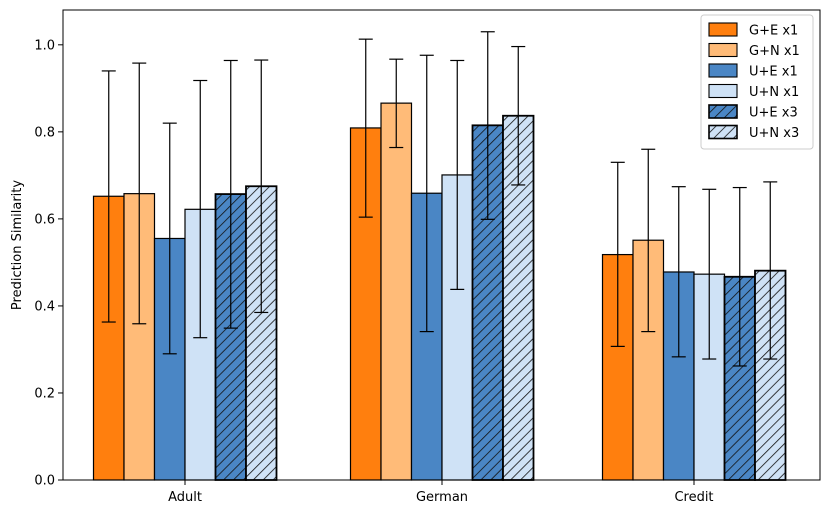  What do you see at coordinates (693, 497) in the screenshot?
I see `x-tick-label: Credit` at bounding box center [693, 497].